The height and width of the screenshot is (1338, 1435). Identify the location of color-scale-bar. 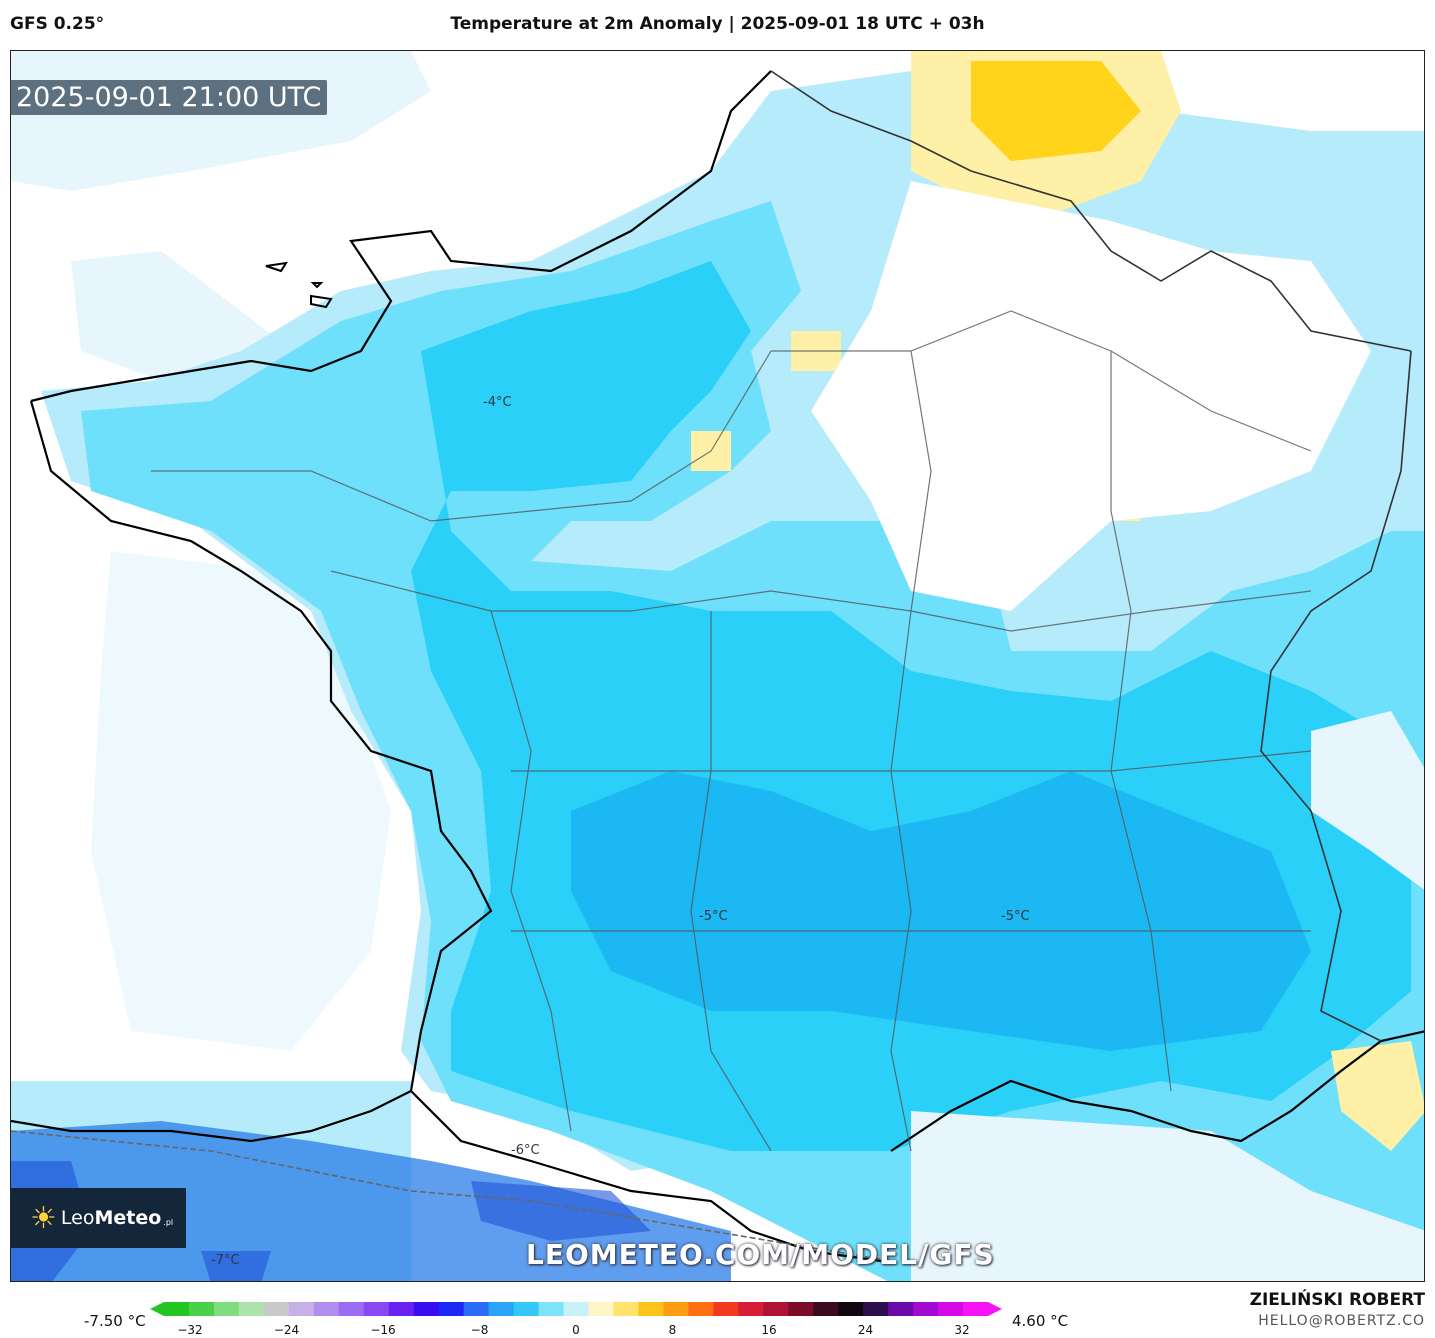
(576, 1309).